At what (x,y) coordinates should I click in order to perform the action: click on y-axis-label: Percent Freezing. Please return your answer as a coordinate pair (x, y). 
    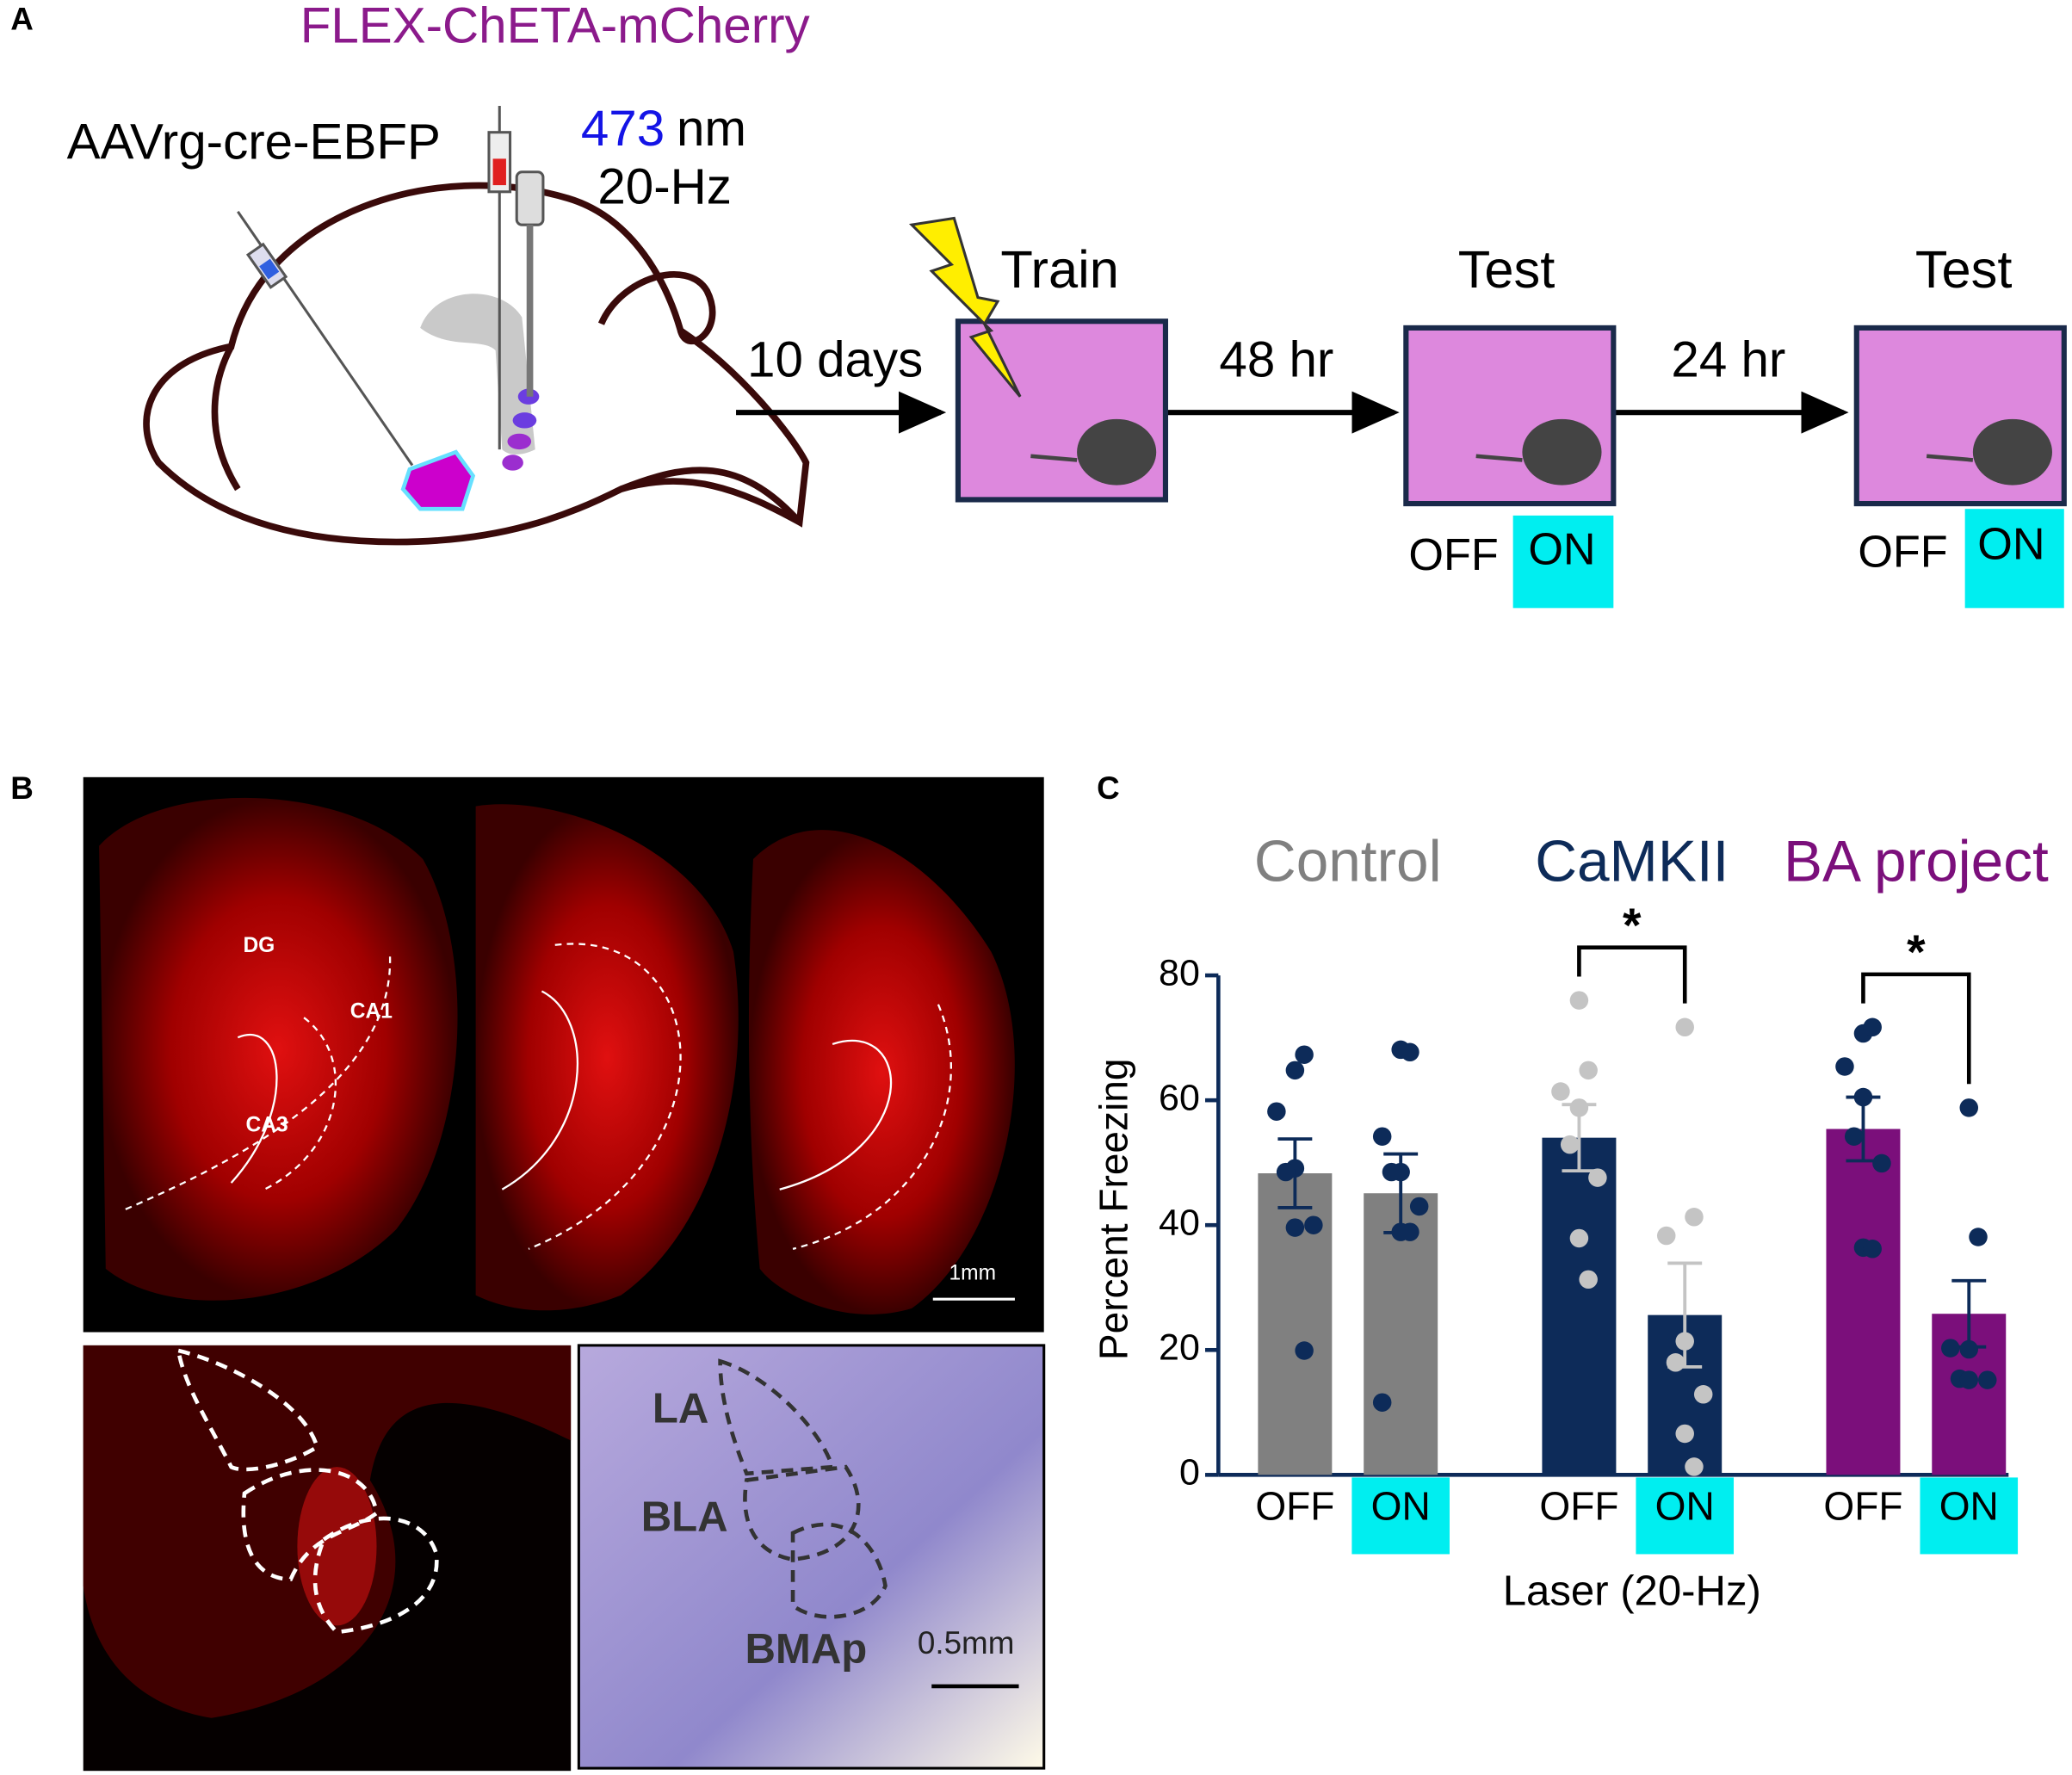
    Looking at the image, I should click on (1113, 1209).